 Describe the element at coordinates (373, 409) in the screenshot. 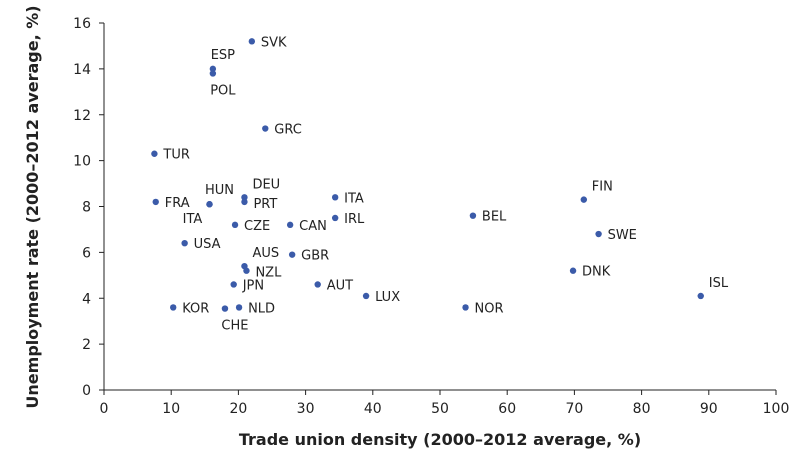

I see `x-tick-label: 40` at that location.